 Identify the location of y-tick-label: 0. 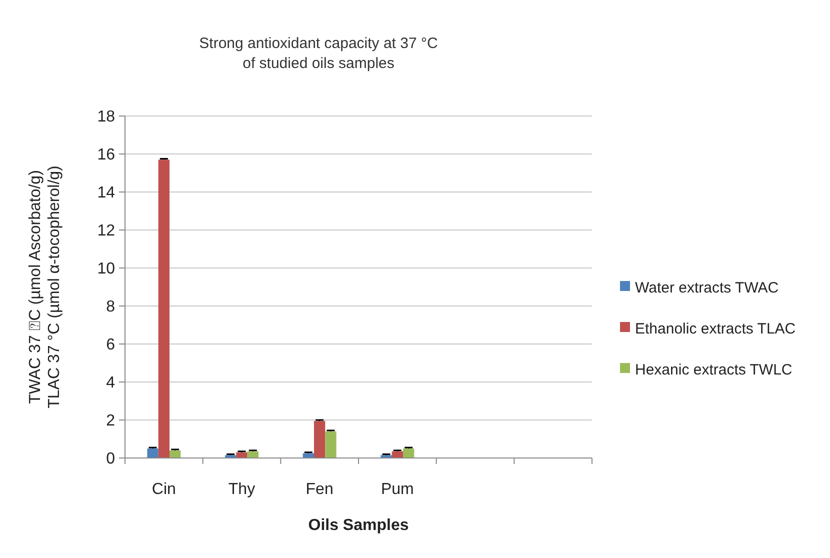
(111, 459).